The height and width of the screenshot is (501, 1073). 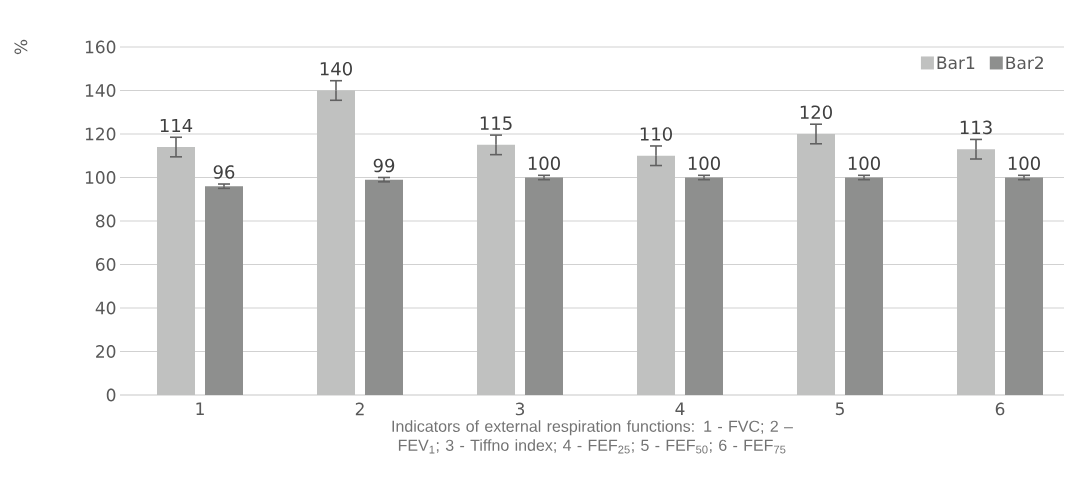 I want to click on x-tick-label: 2, so click(x=359, y=409).